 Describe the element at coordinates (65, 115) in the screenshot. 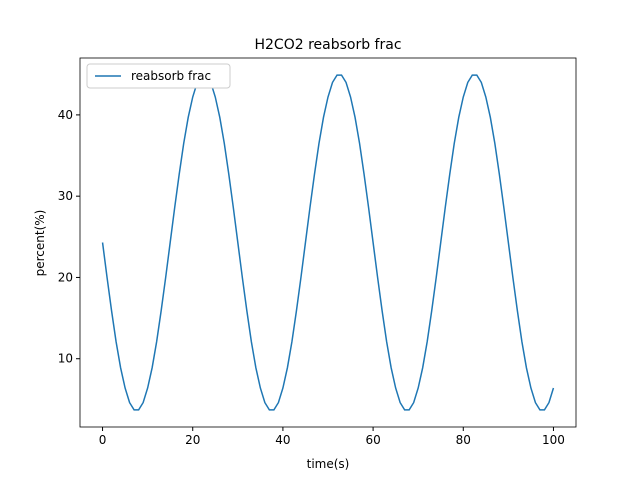

I see `y-tick-label: 40` at that location.